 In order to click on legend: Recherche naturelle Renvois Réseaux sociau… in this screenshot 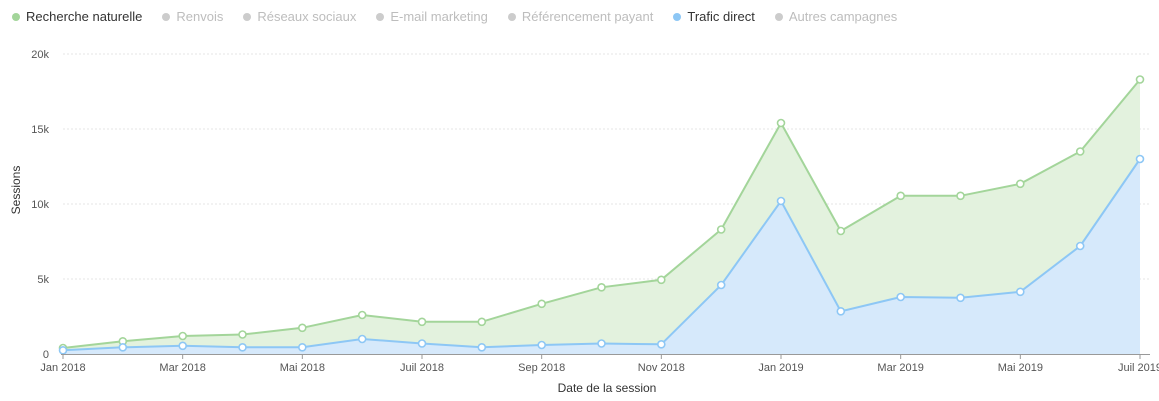, I will do `click(454, 17)`.